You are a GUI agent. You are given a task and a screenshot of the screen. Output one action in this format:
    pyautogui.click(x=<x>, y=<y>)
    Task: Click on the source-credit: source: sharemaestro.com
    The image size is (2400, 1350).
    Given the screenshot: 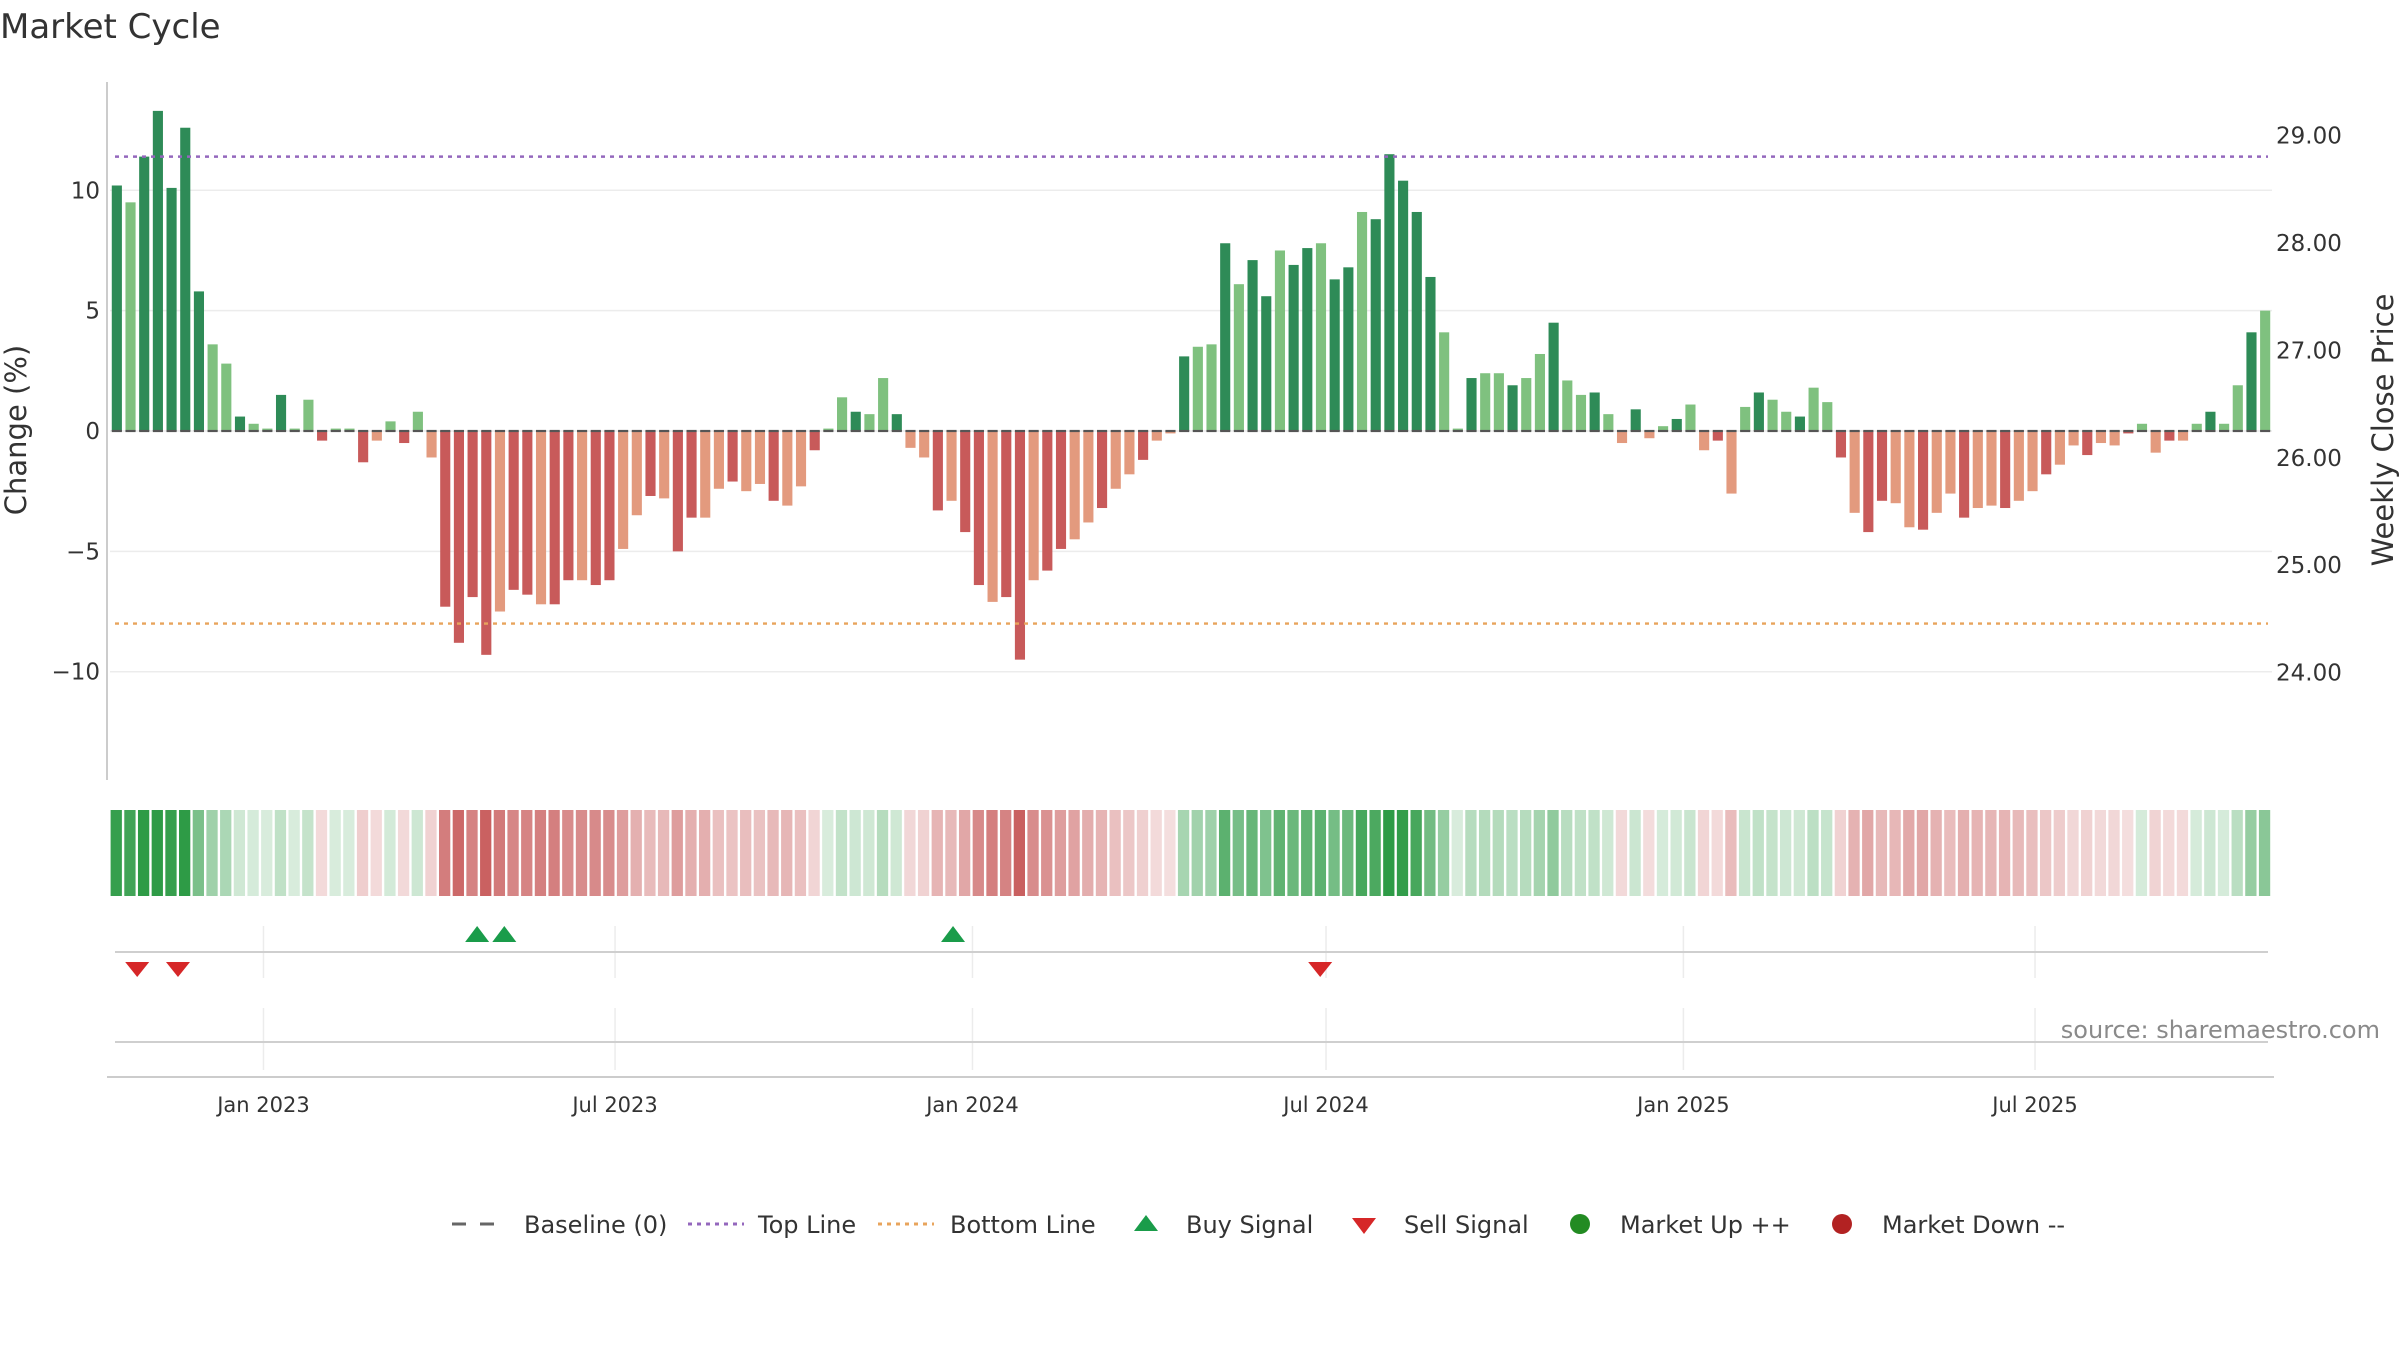 What is the action you would take?
    pyautogui.click(x=2220, y=1030)
    